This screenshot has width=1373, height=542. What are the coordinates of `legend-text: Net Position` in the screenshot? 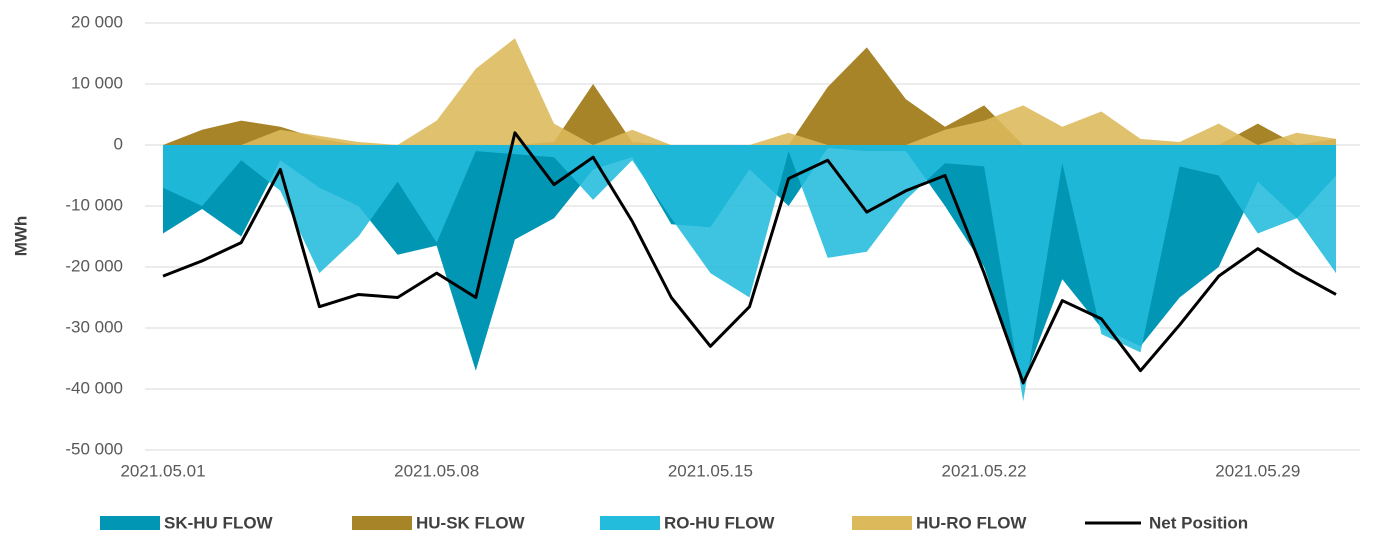 It's located at (1198, 522).